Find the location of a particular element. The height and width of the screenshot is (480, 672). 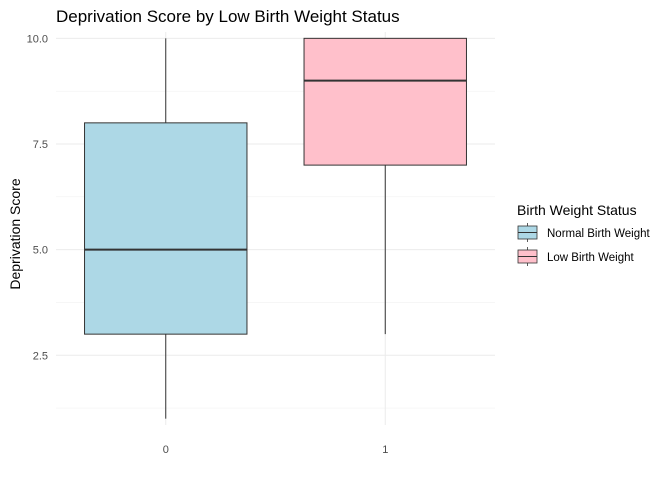

y-axis-title: Deprivation Score is located at coordinates (15, 233).